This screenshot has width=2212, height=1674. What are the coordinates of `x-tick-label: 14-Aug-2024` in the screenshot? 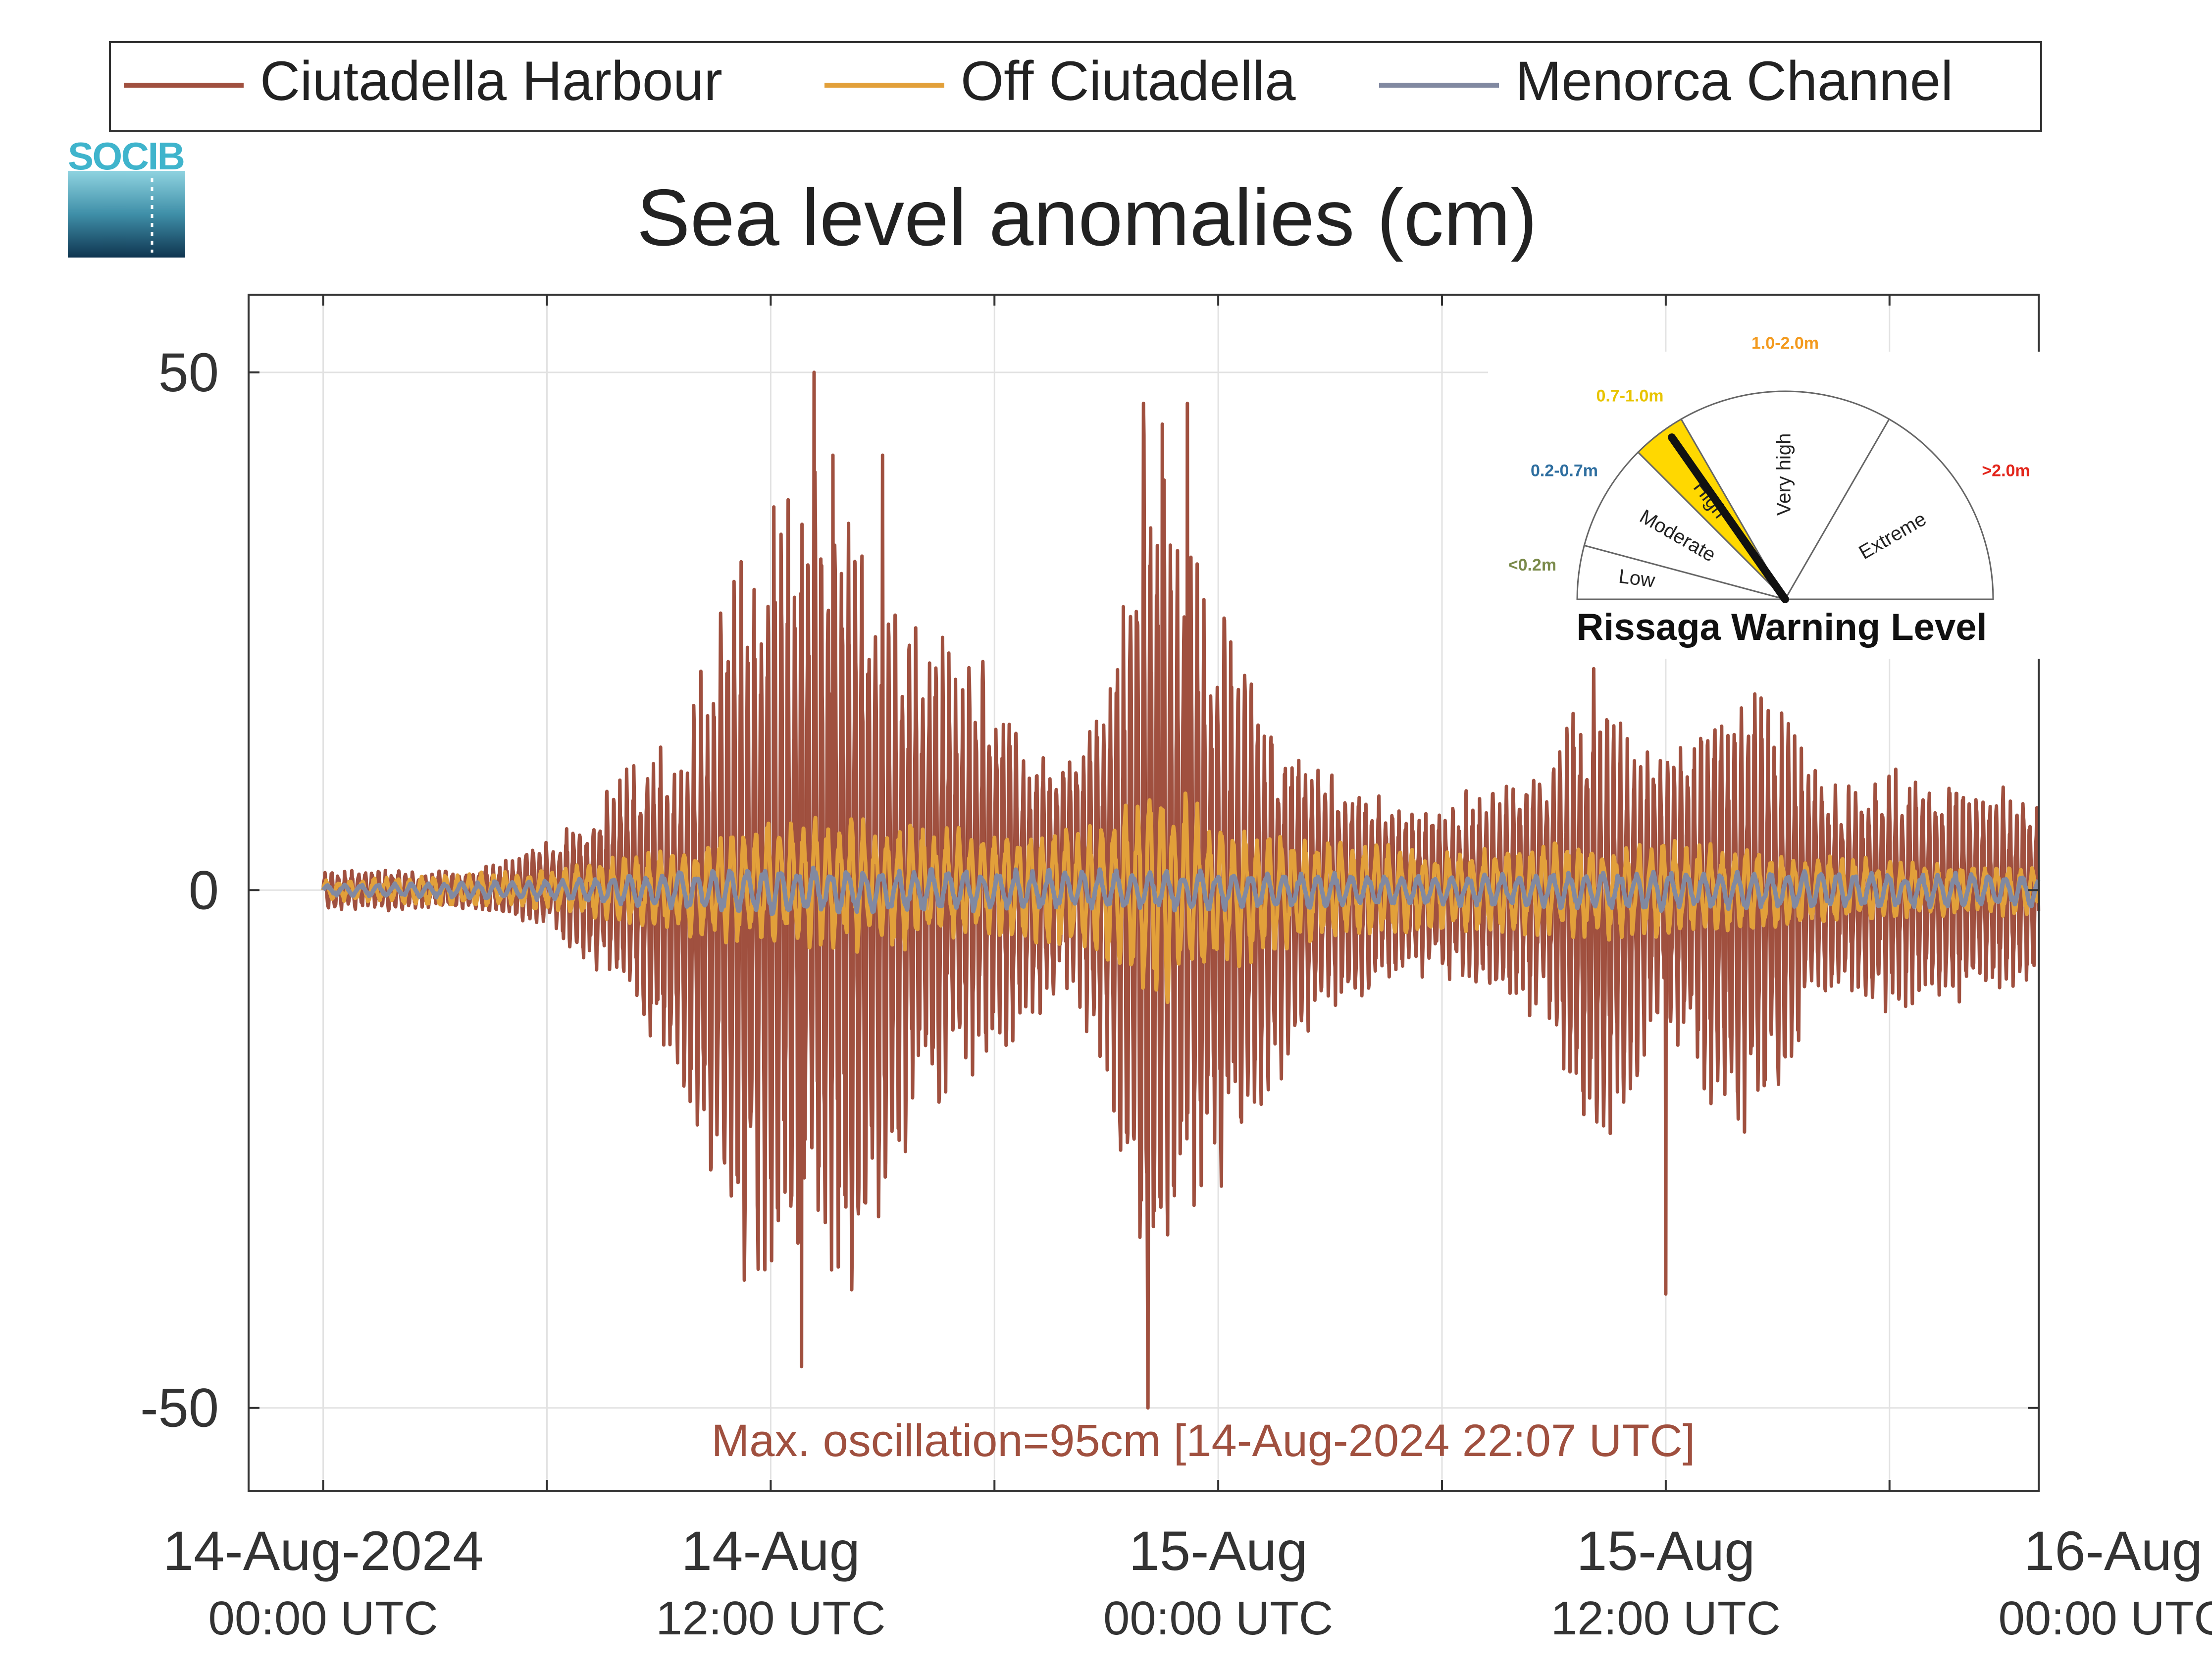 It's located at (323, 1551).